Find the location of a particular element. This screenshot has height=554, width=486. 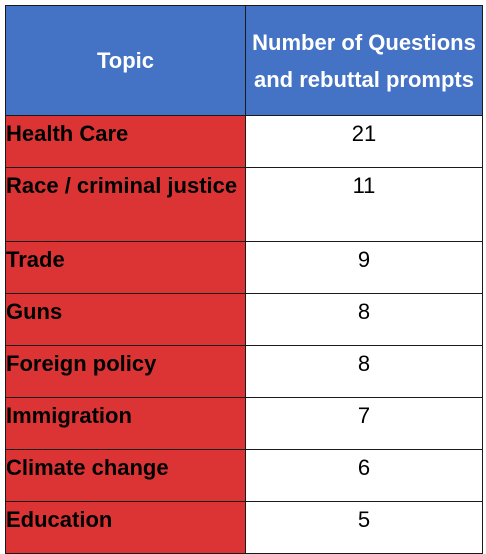

table-row: Climate change 6 is located at coordinates (244, 475).